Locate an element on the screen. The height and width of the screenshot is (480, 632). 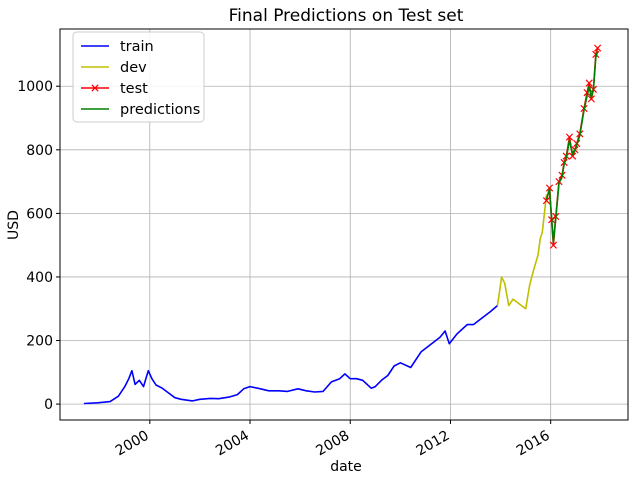
chart-title: Final Predictions on Test set is located at coordinates (346, 16).